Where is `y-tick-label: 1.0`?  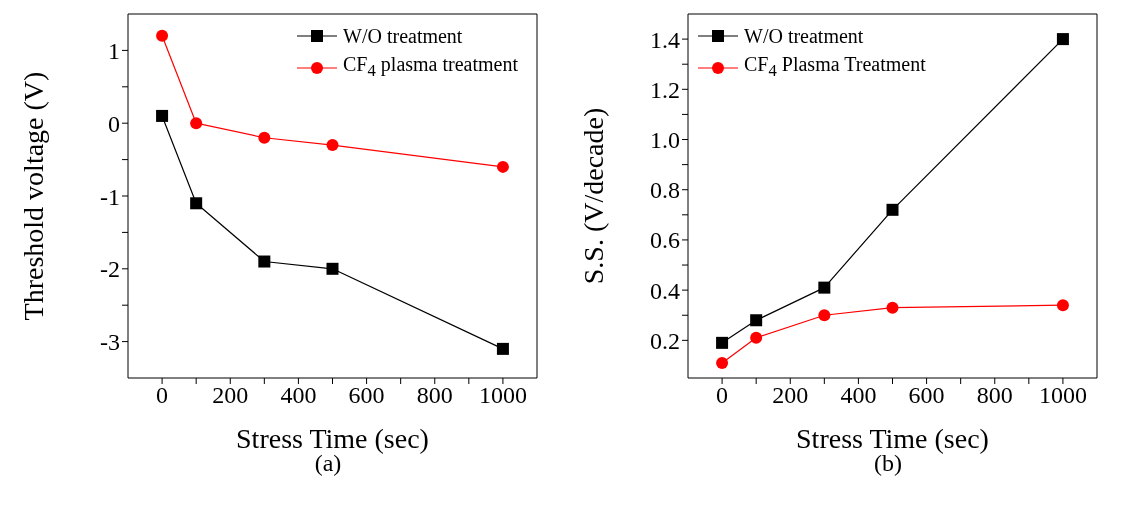 y-tick-label: 1.0 is located at coordinates (665, 140).